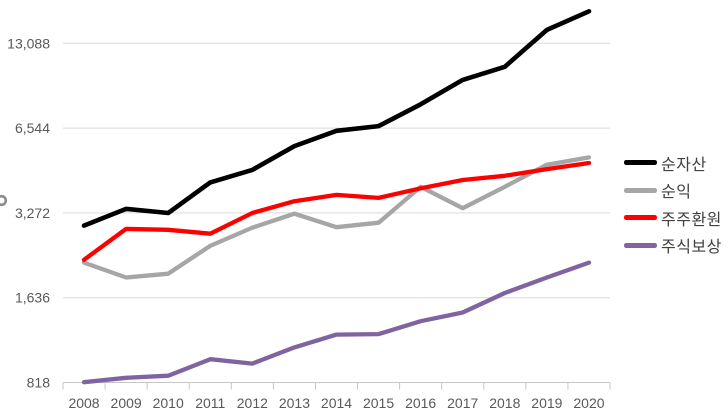 This screenshot has width=728, height=416. I want to click on legend-line-swatch-net-income, so click(640, 190).